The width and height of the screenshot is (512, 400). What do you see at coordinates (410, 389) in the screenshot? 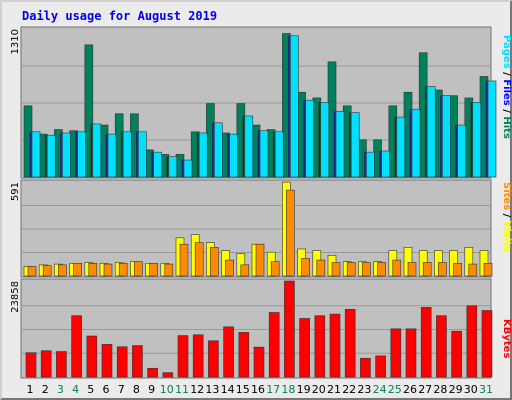
I see `day-label-26: 26` at bounding box center [410, 389].